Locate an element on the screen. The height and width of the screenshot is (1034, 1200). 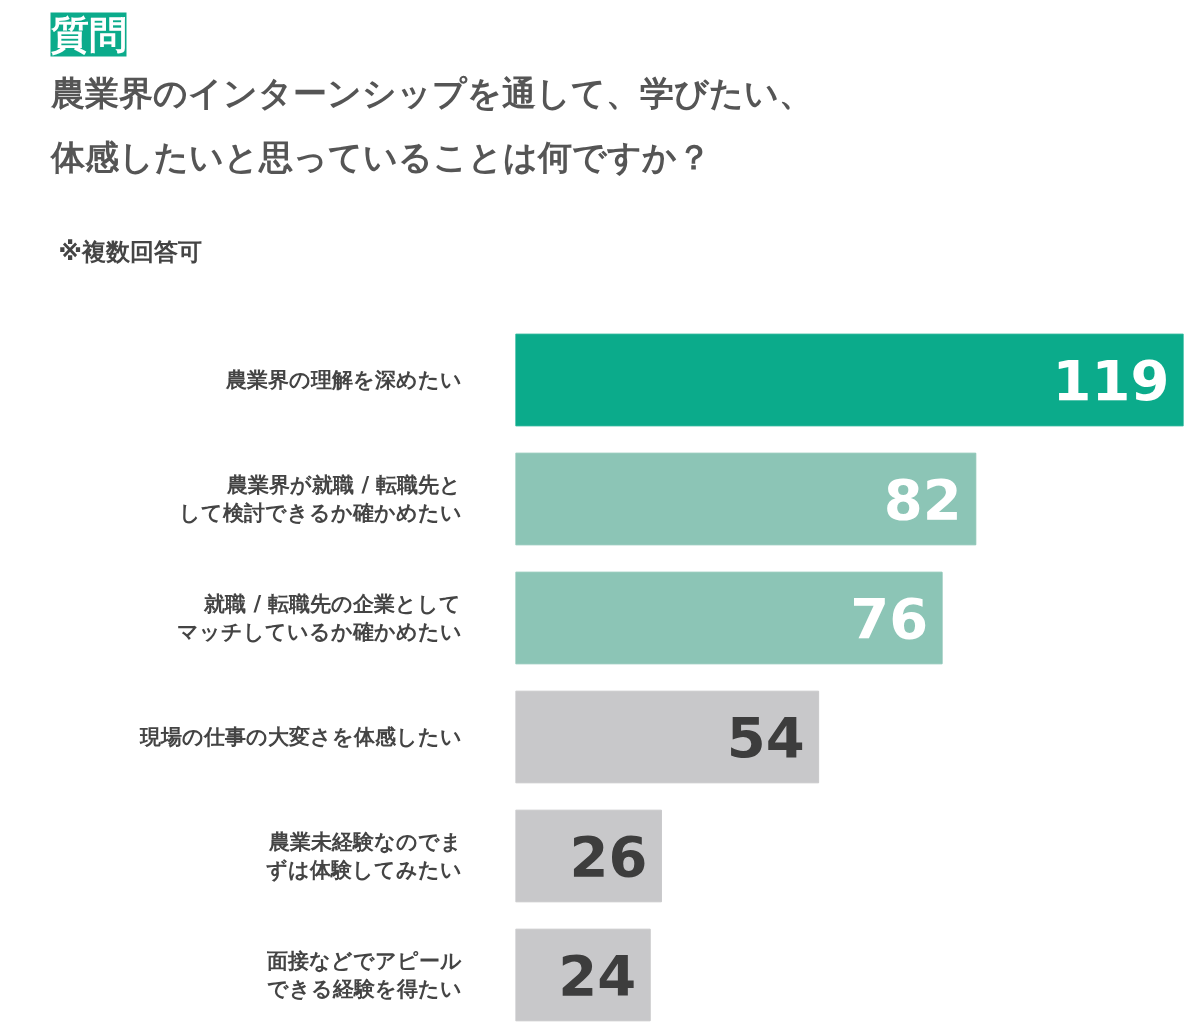
data-label: 82 is located at coordinates (922, 499).